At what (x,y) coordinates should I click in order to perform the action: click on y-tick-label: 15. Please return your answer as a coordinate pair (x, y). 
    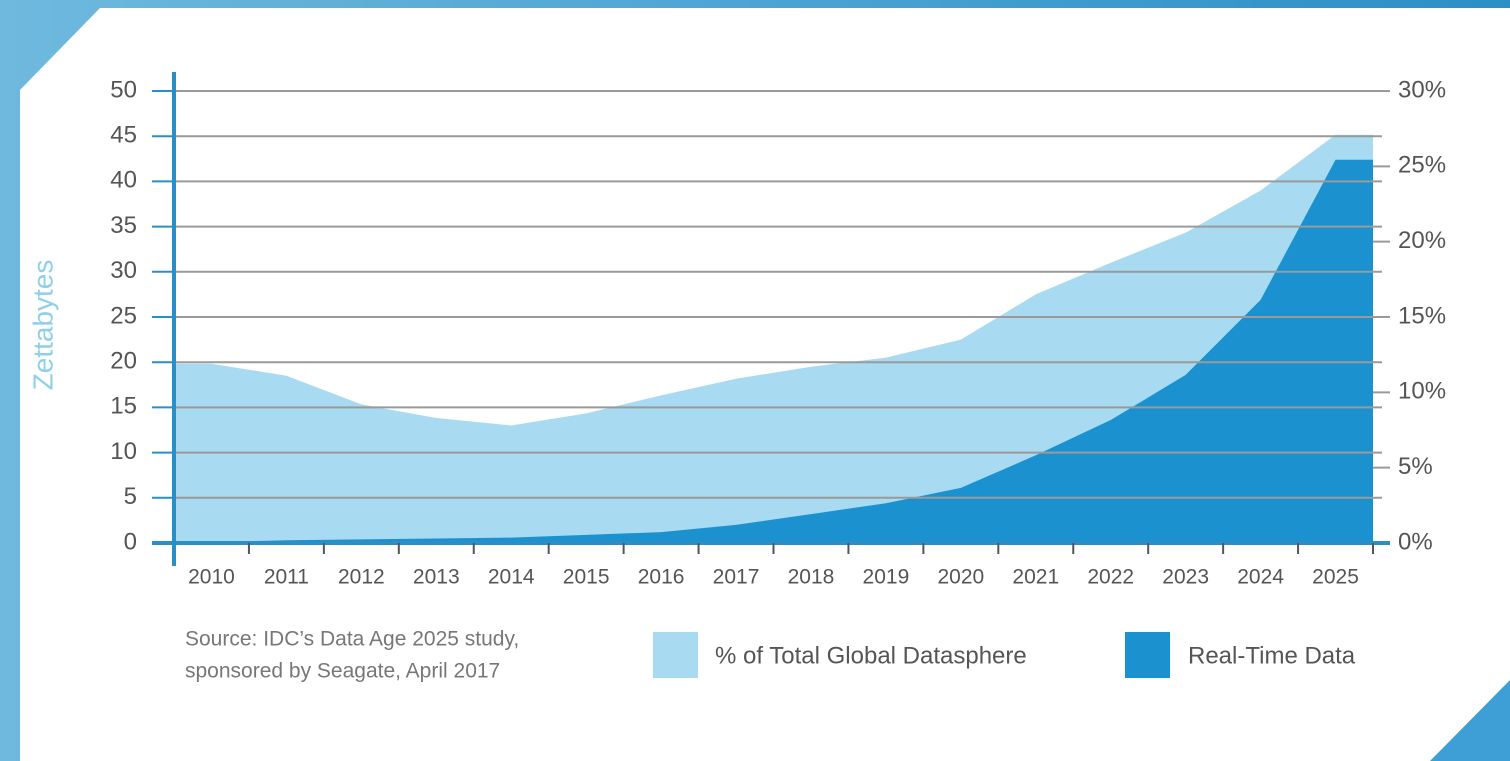
    Looking at the image, I should click on (123, 406).